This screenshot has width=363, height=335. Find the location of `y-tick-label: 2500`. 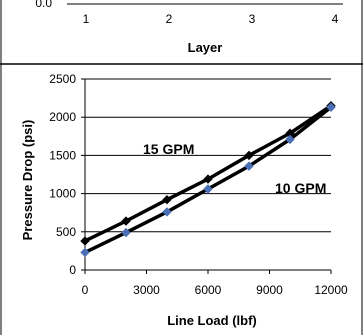

y-tick-label: 2500 is located at coordinates (62, 79).